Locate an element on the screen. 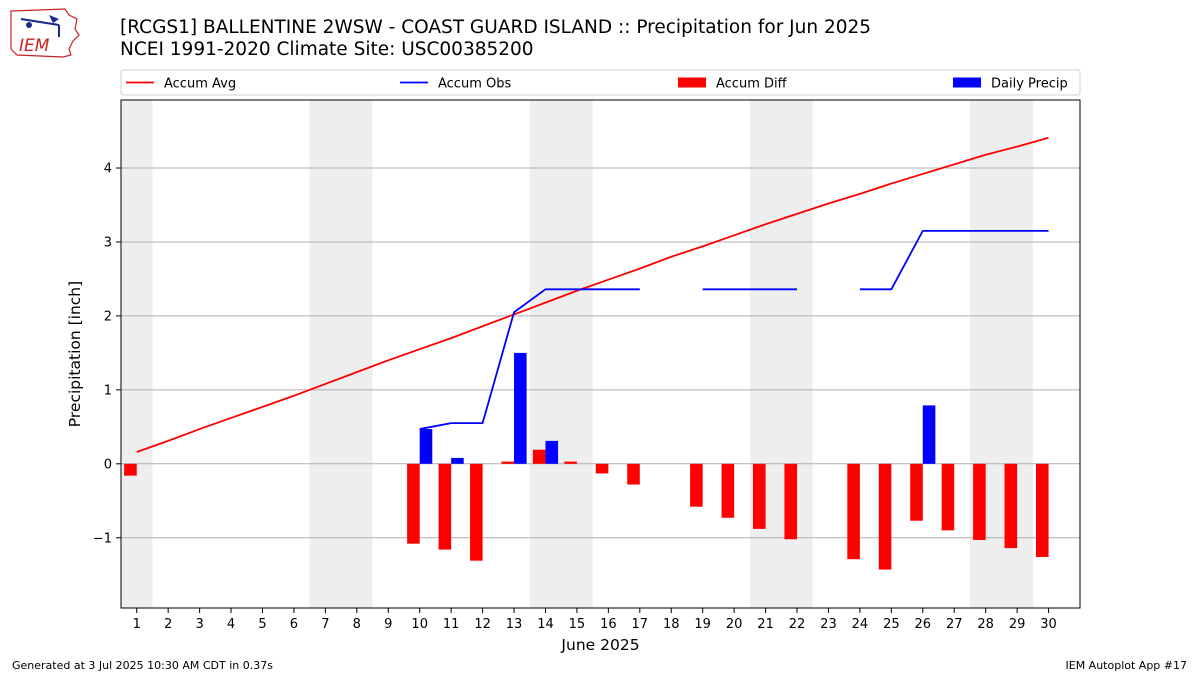 The width and height of the screenshot is (1200, 675). x-tick-label: 5 is located at coordinates (262, 624).